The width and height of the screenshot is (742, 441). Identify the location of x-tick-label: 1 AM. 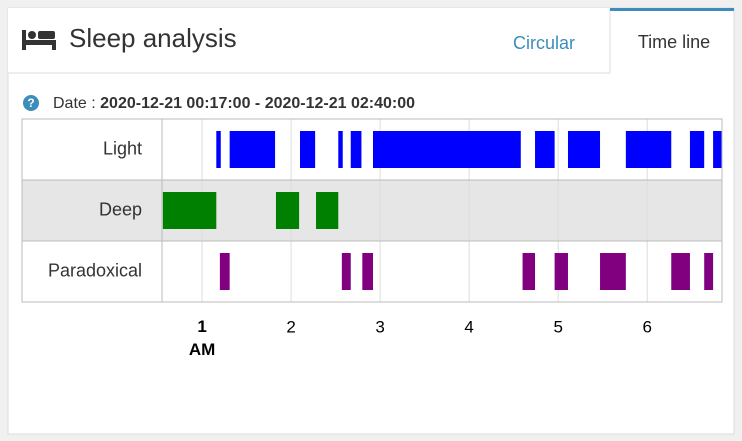
(202, 338).